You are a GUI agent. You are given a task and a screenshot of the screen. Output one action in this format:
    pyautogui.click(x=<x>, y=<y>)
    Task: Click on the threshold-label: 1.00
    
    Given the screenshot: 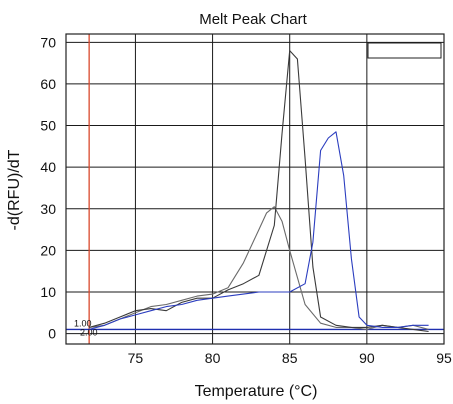 What is the action you would take?
    pyautogui.click(x=83, y=323)
    